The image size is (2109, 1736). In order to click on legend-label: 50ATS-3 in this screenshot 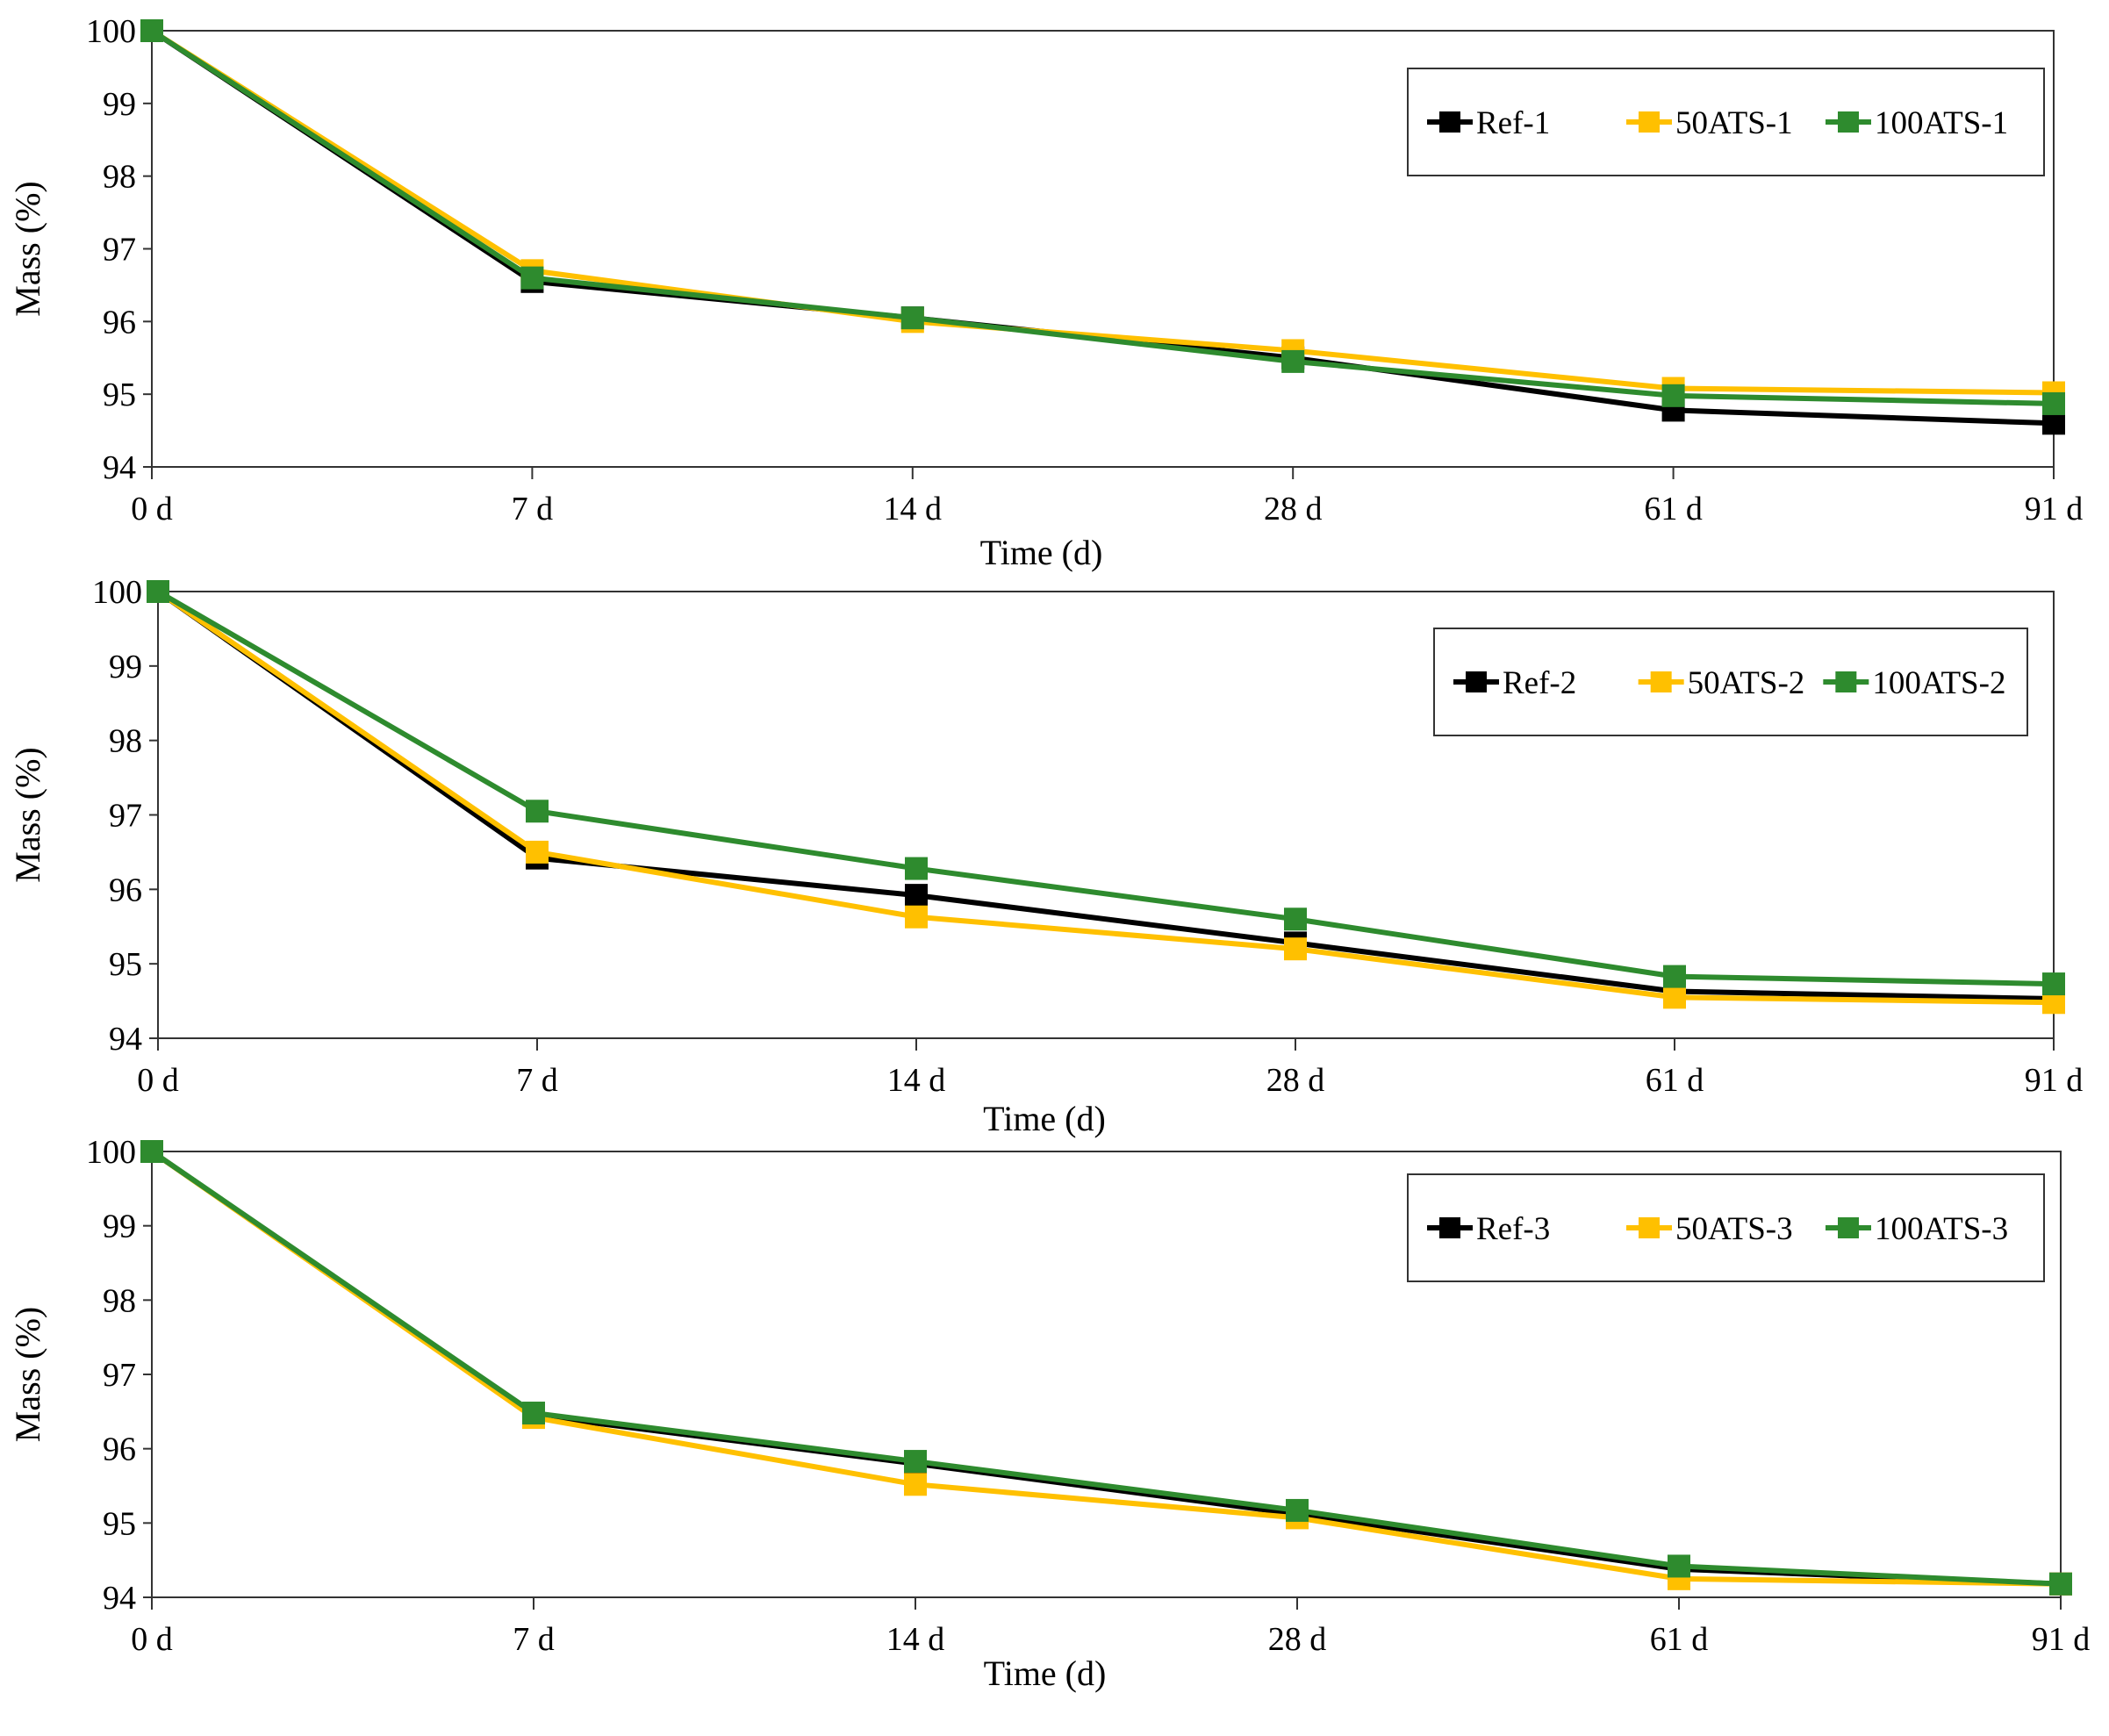, I will do `click(1734, 1229)`.